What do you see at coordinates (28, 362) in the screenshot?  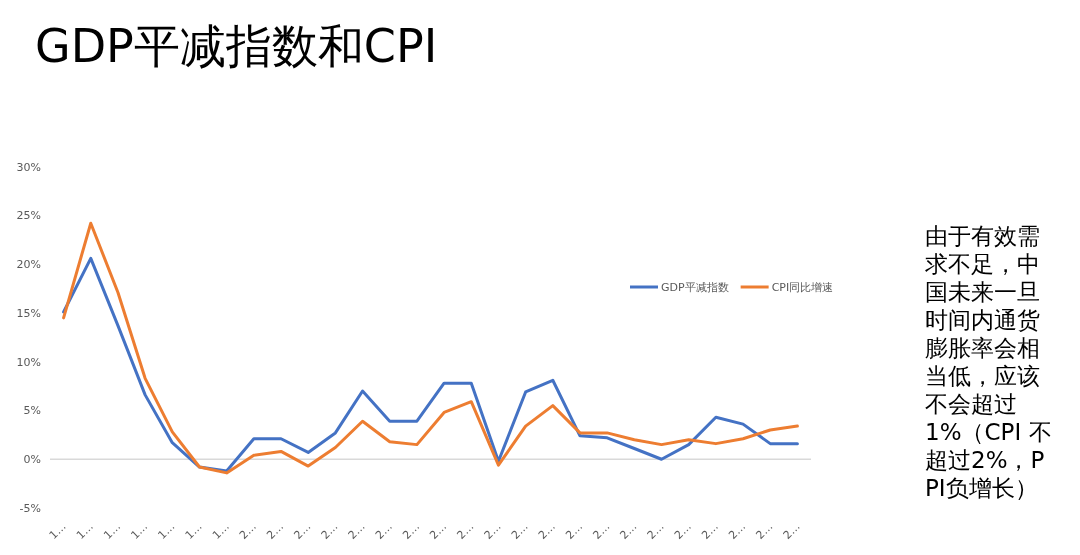 I see `y-tick-label: 10%` at bounding box center [28, 362].